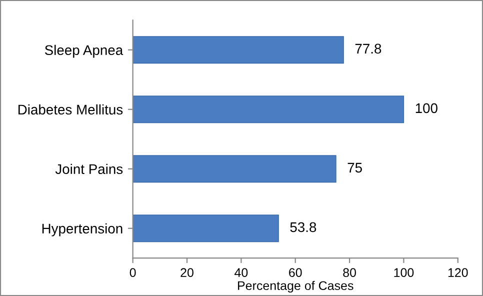 The height and width of the screenshot is (296, 483). I want to click on x-tick-label: 80, so click(349, 273).